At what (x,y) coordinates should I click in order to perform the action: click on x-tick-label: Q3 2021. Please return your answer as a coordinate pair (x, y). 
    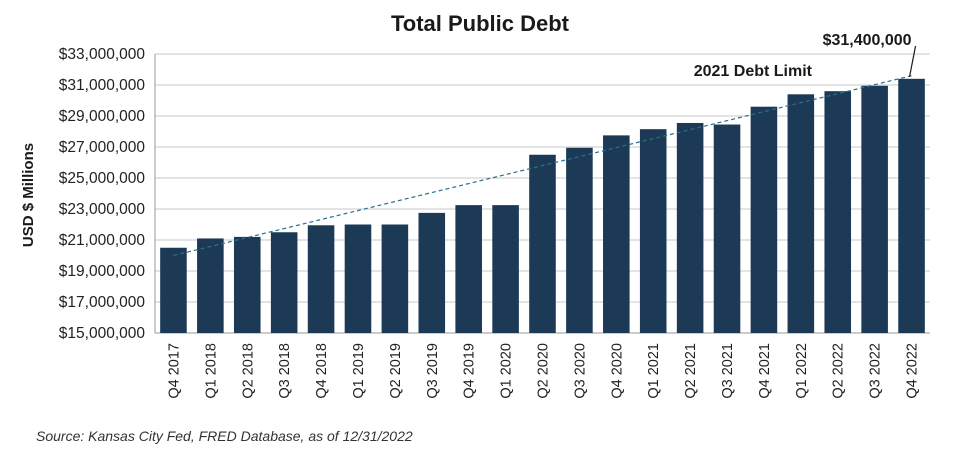
    Looking at the image, I should click on (728, 371).